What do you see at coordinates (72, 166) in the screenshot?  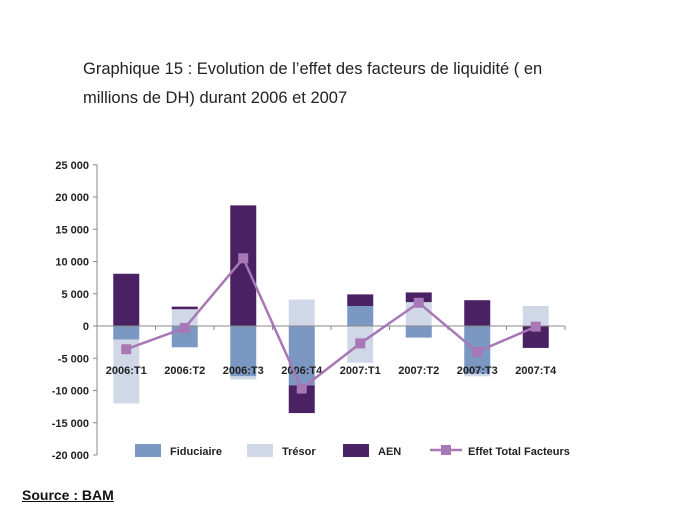 I see `y-tick-label: 25 000` at bounding box center [72, 166].